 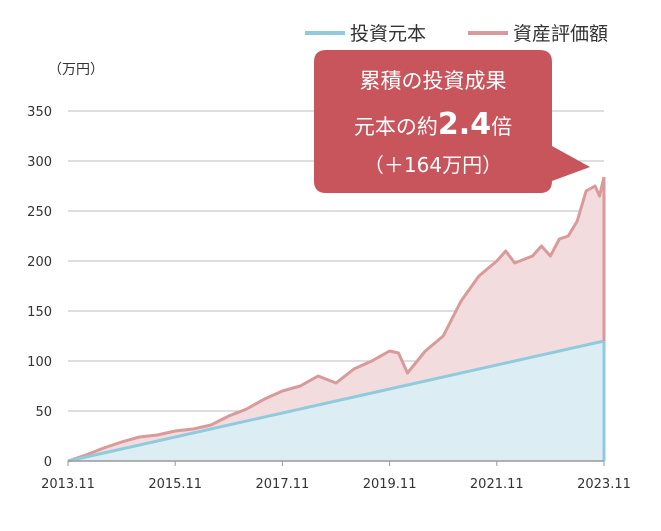 I want to click on callout-line-2-prefix: 元本の約, so click(x=396, y=127).